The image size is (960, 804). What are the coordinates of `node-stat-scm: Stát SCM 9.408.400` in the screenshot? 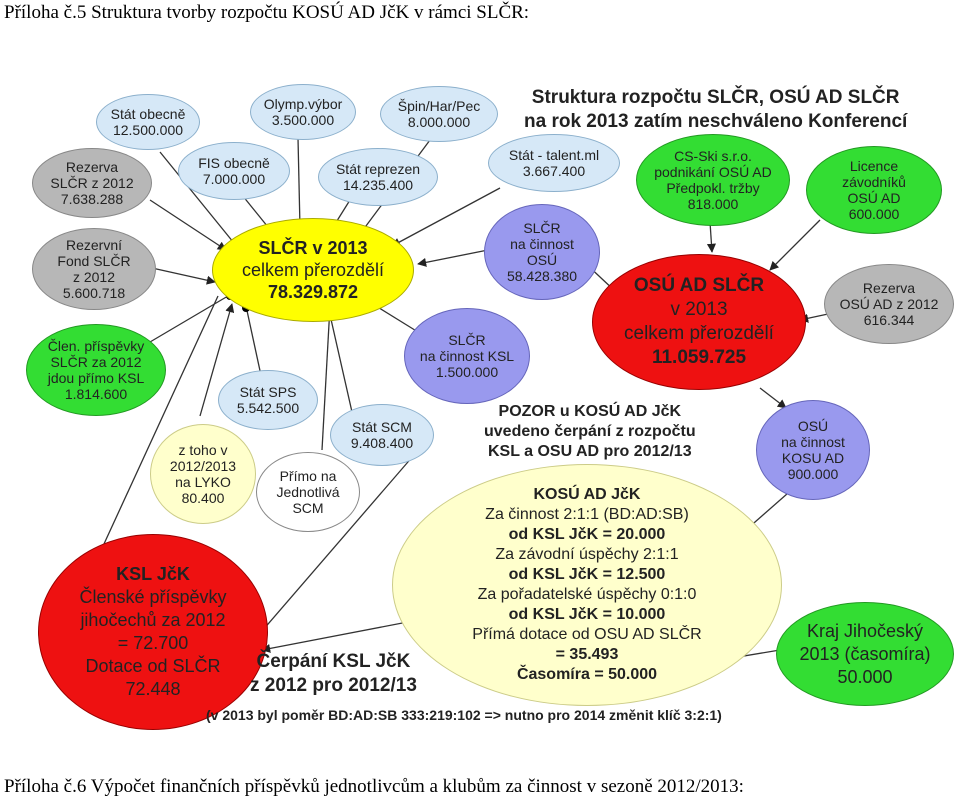 It's located at (382, 435).